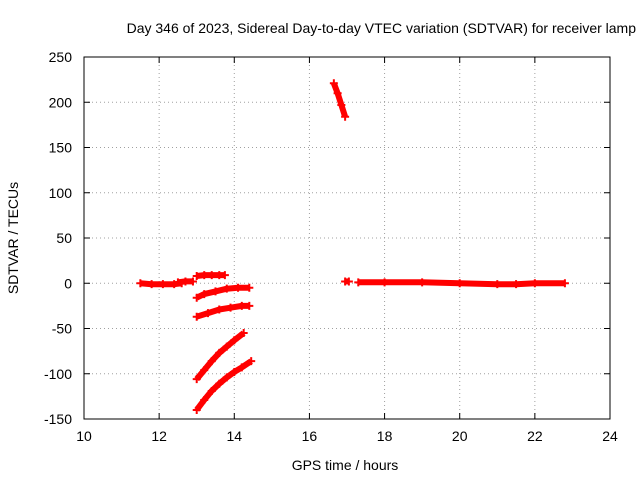 Image resolution: width=640 pixels, height=480 pixels. What do you see at coordinates (84, 436) in the screenshot?
I see `x-tick-label: 10` at bounding box center [84, 436].